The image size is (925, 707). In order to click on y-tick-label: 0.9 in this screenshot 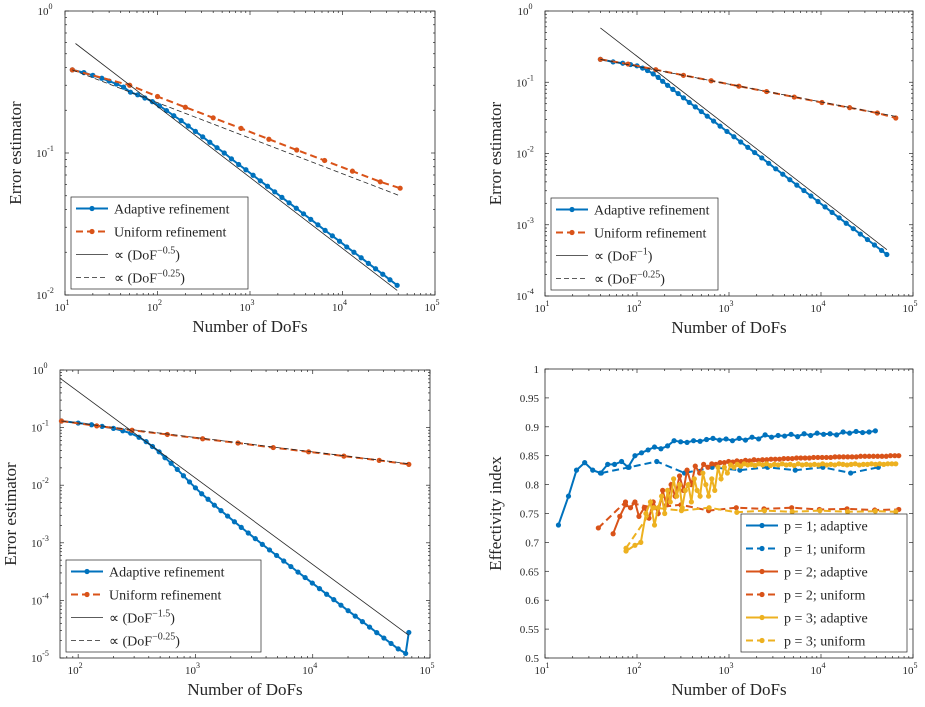, I will do `click(532, 428)`.